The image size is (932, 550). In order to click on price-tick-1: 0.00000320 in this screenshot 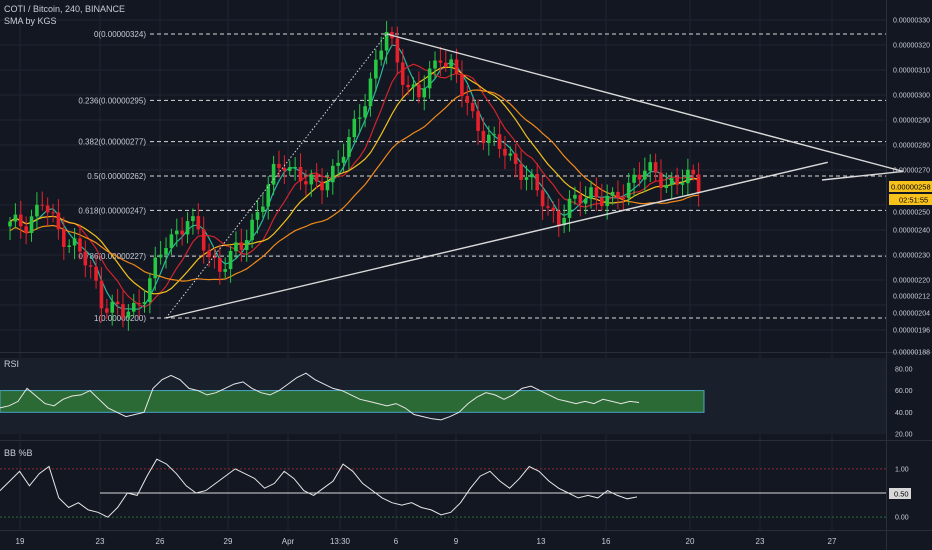, I will do `click(911, 46)`.